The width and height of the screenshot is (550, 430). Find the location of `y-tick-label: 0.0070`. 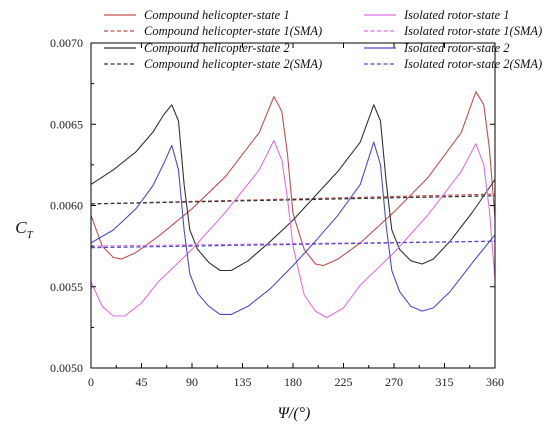

y-tick-label: 0.0070 is located at coordinates (66, 43).